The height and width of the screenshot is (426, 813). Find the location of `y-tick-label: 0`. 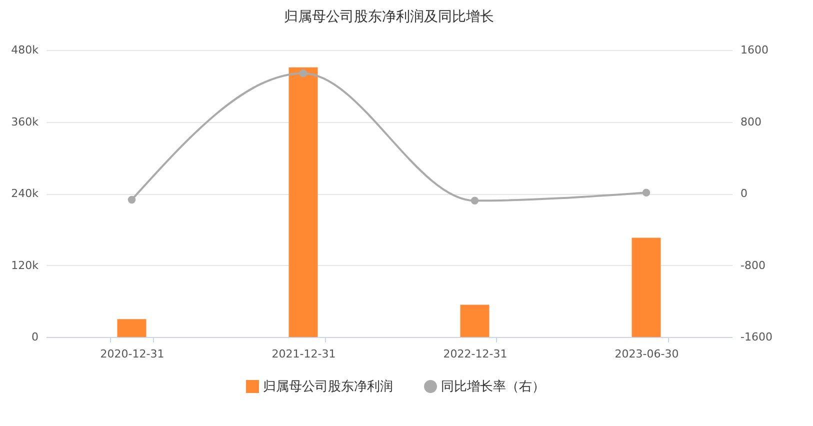

y-tick-label: 0 is located at coordinates (35, 337).